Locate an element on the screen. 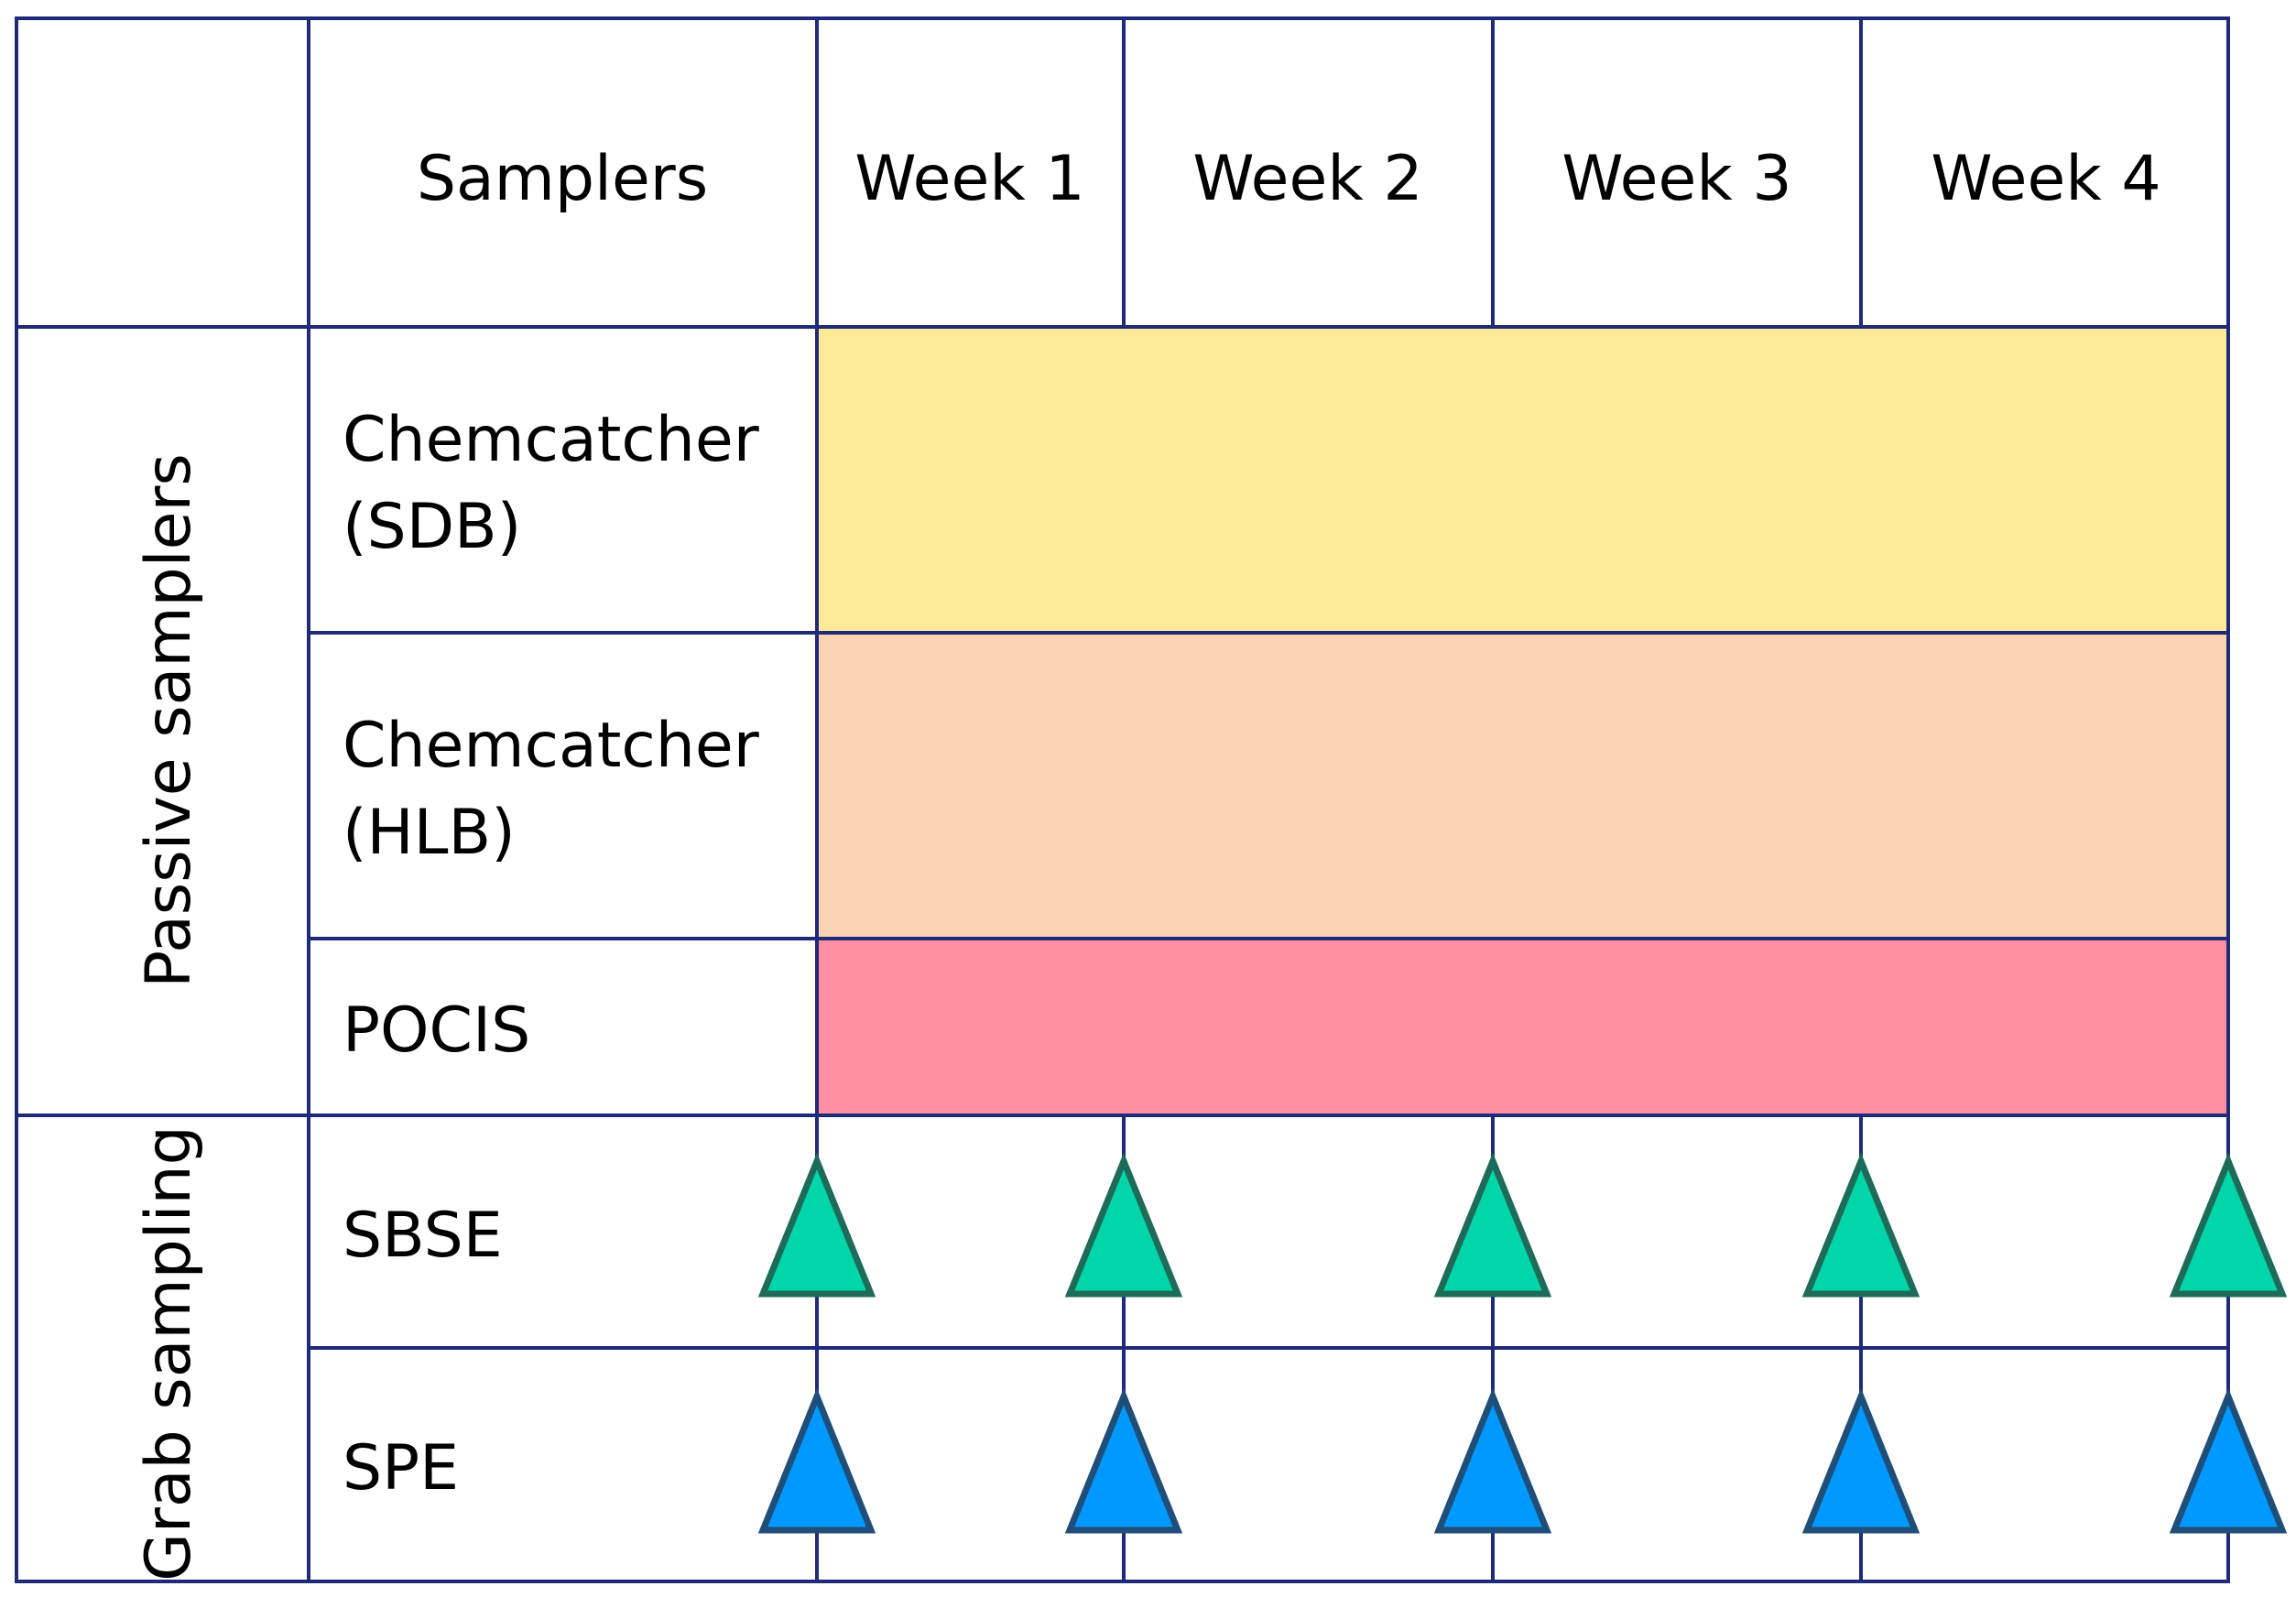  samplers-header: Samplers is located at coordinates (562, 179).